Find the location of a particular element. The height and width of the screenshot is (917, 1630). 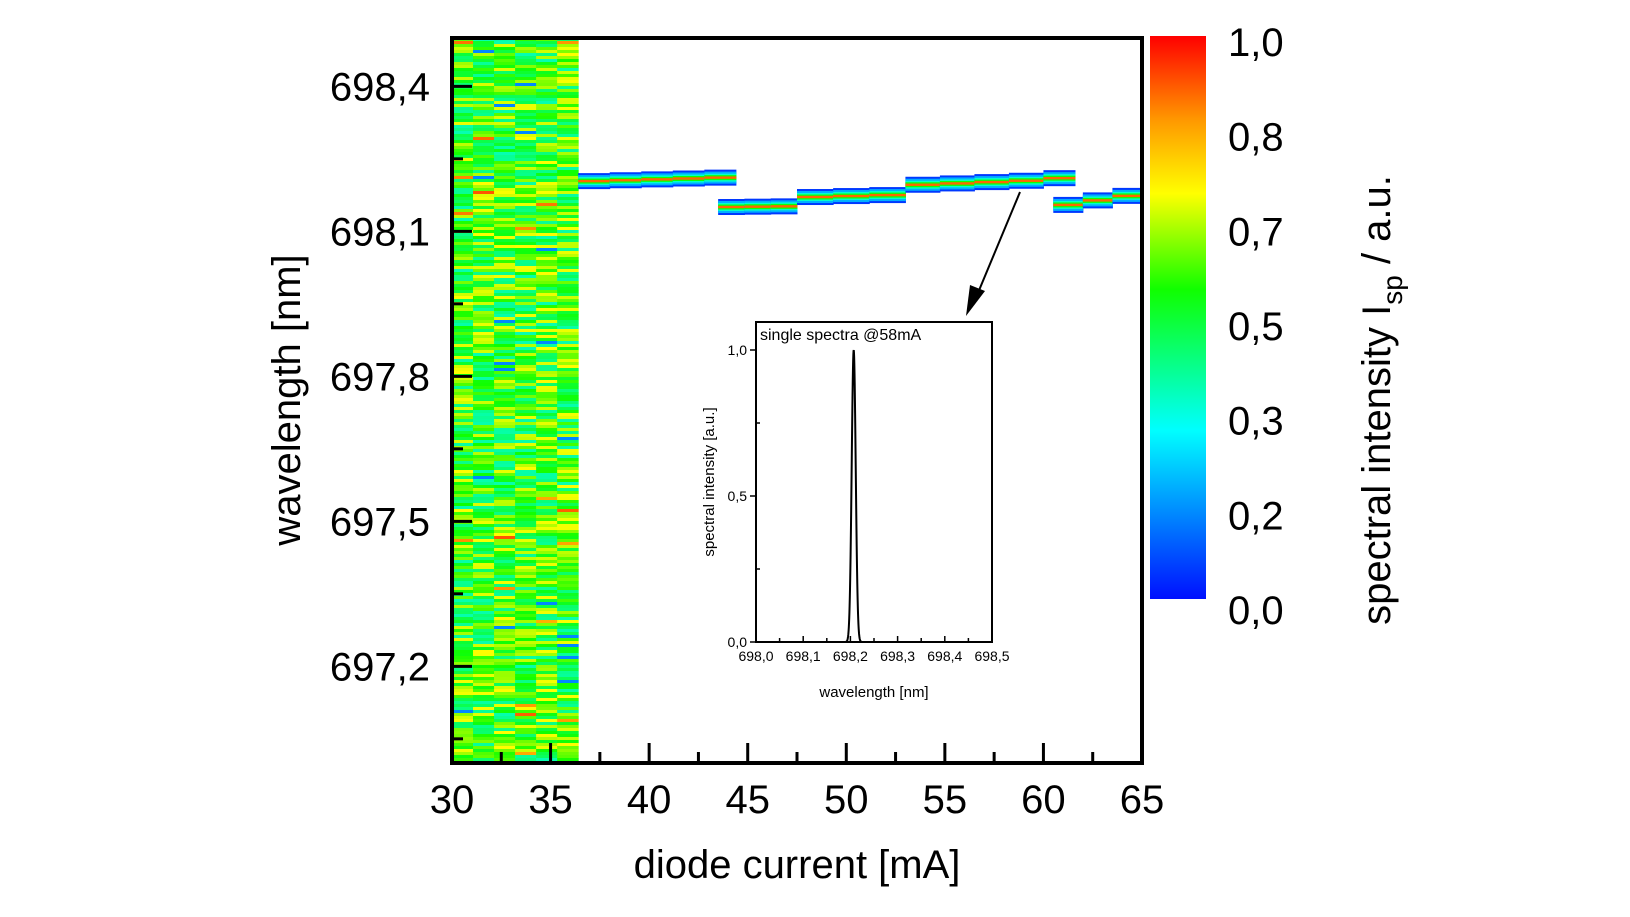

colorbar is located at coordinates (1178, 317).